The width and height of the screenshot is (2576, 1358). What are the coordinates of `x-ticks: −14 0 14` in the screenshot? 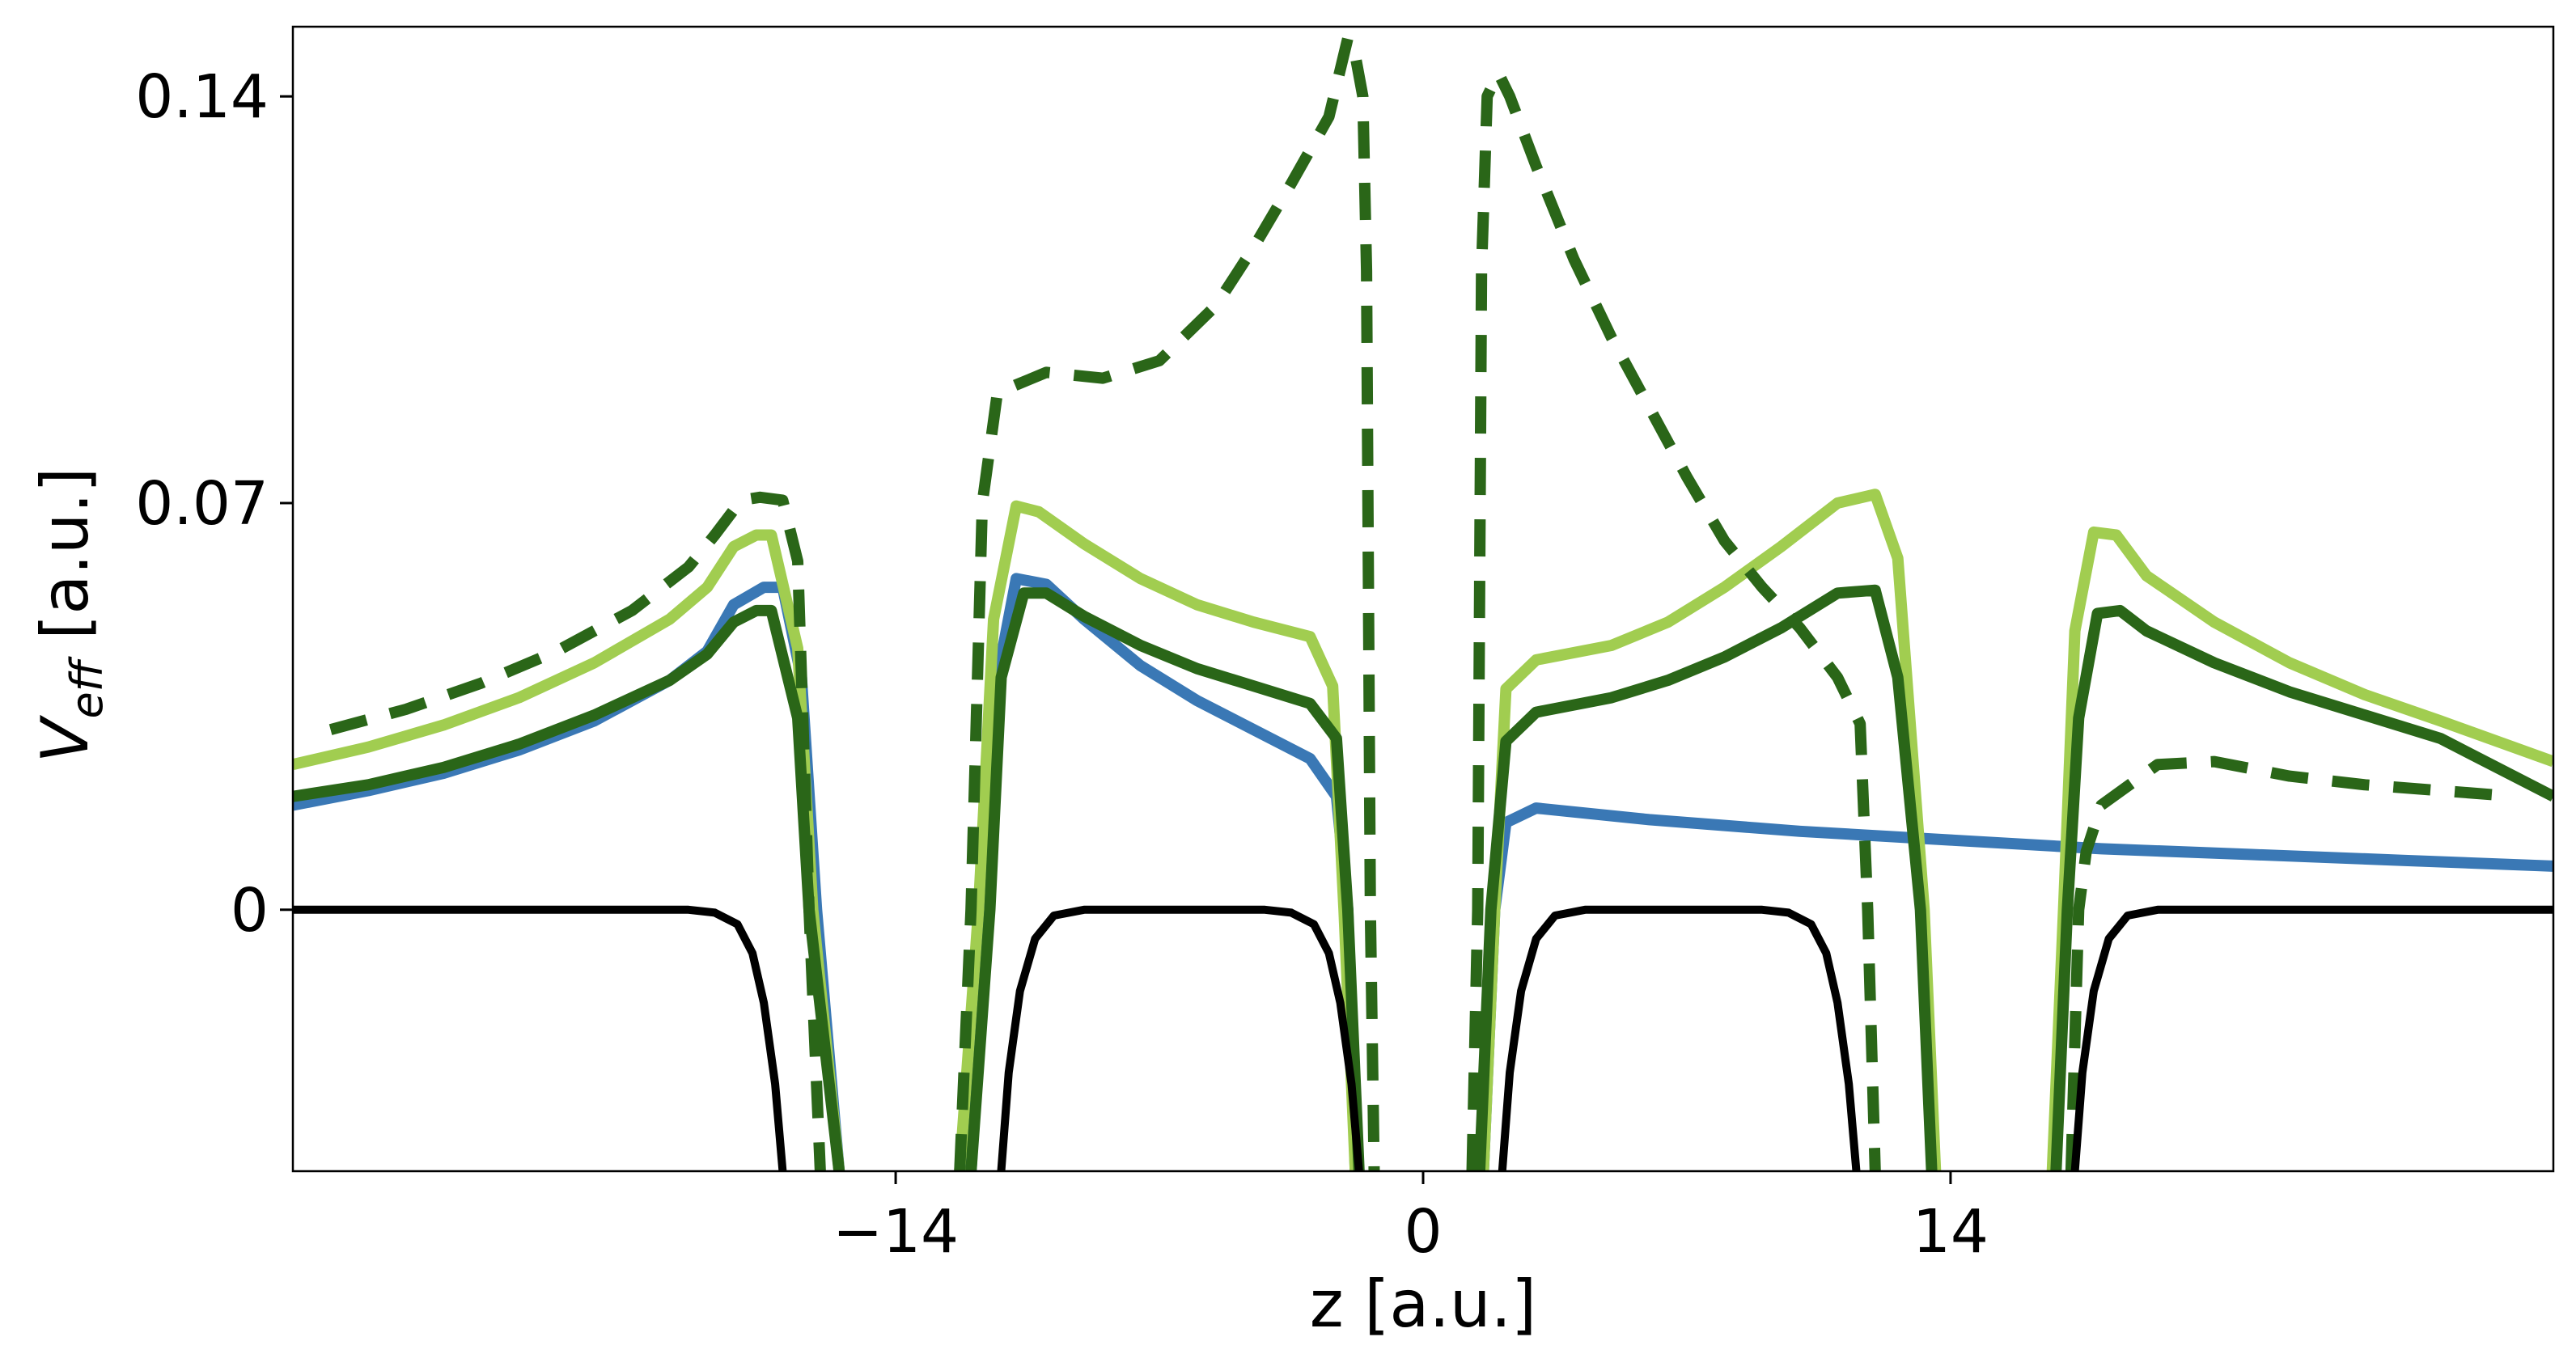 It's located at (1411, 1219).